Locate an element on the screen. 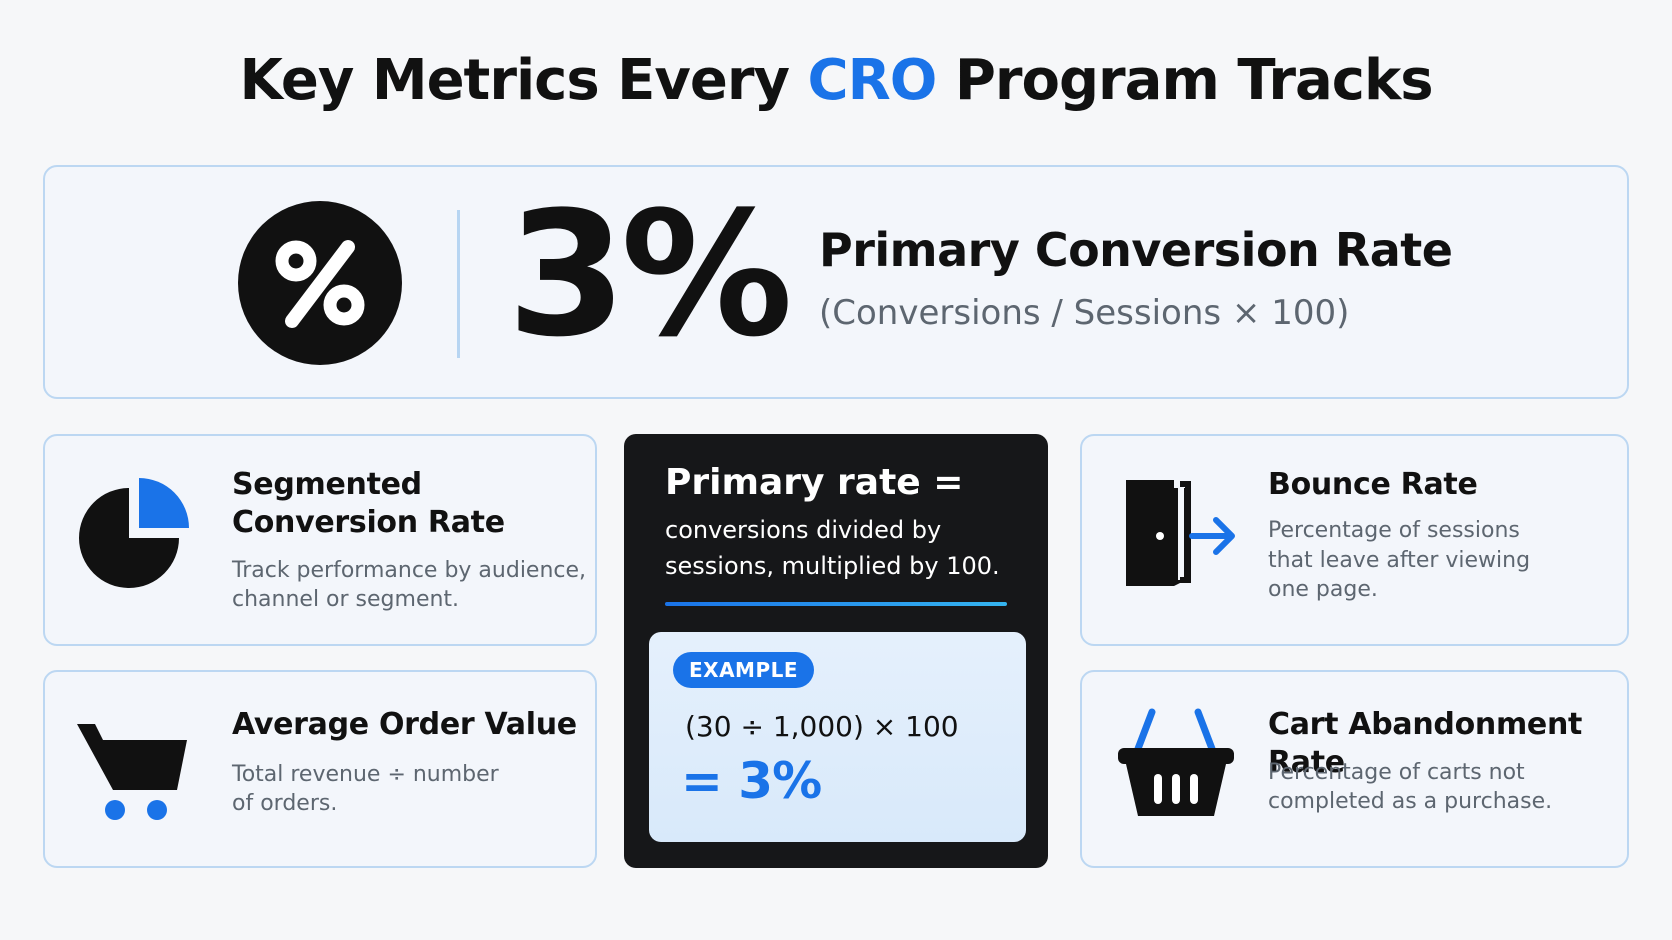 The width and height of the screenshot is (1672, 940). aov-title: Average Order Value is located at coordinates (404, 724).